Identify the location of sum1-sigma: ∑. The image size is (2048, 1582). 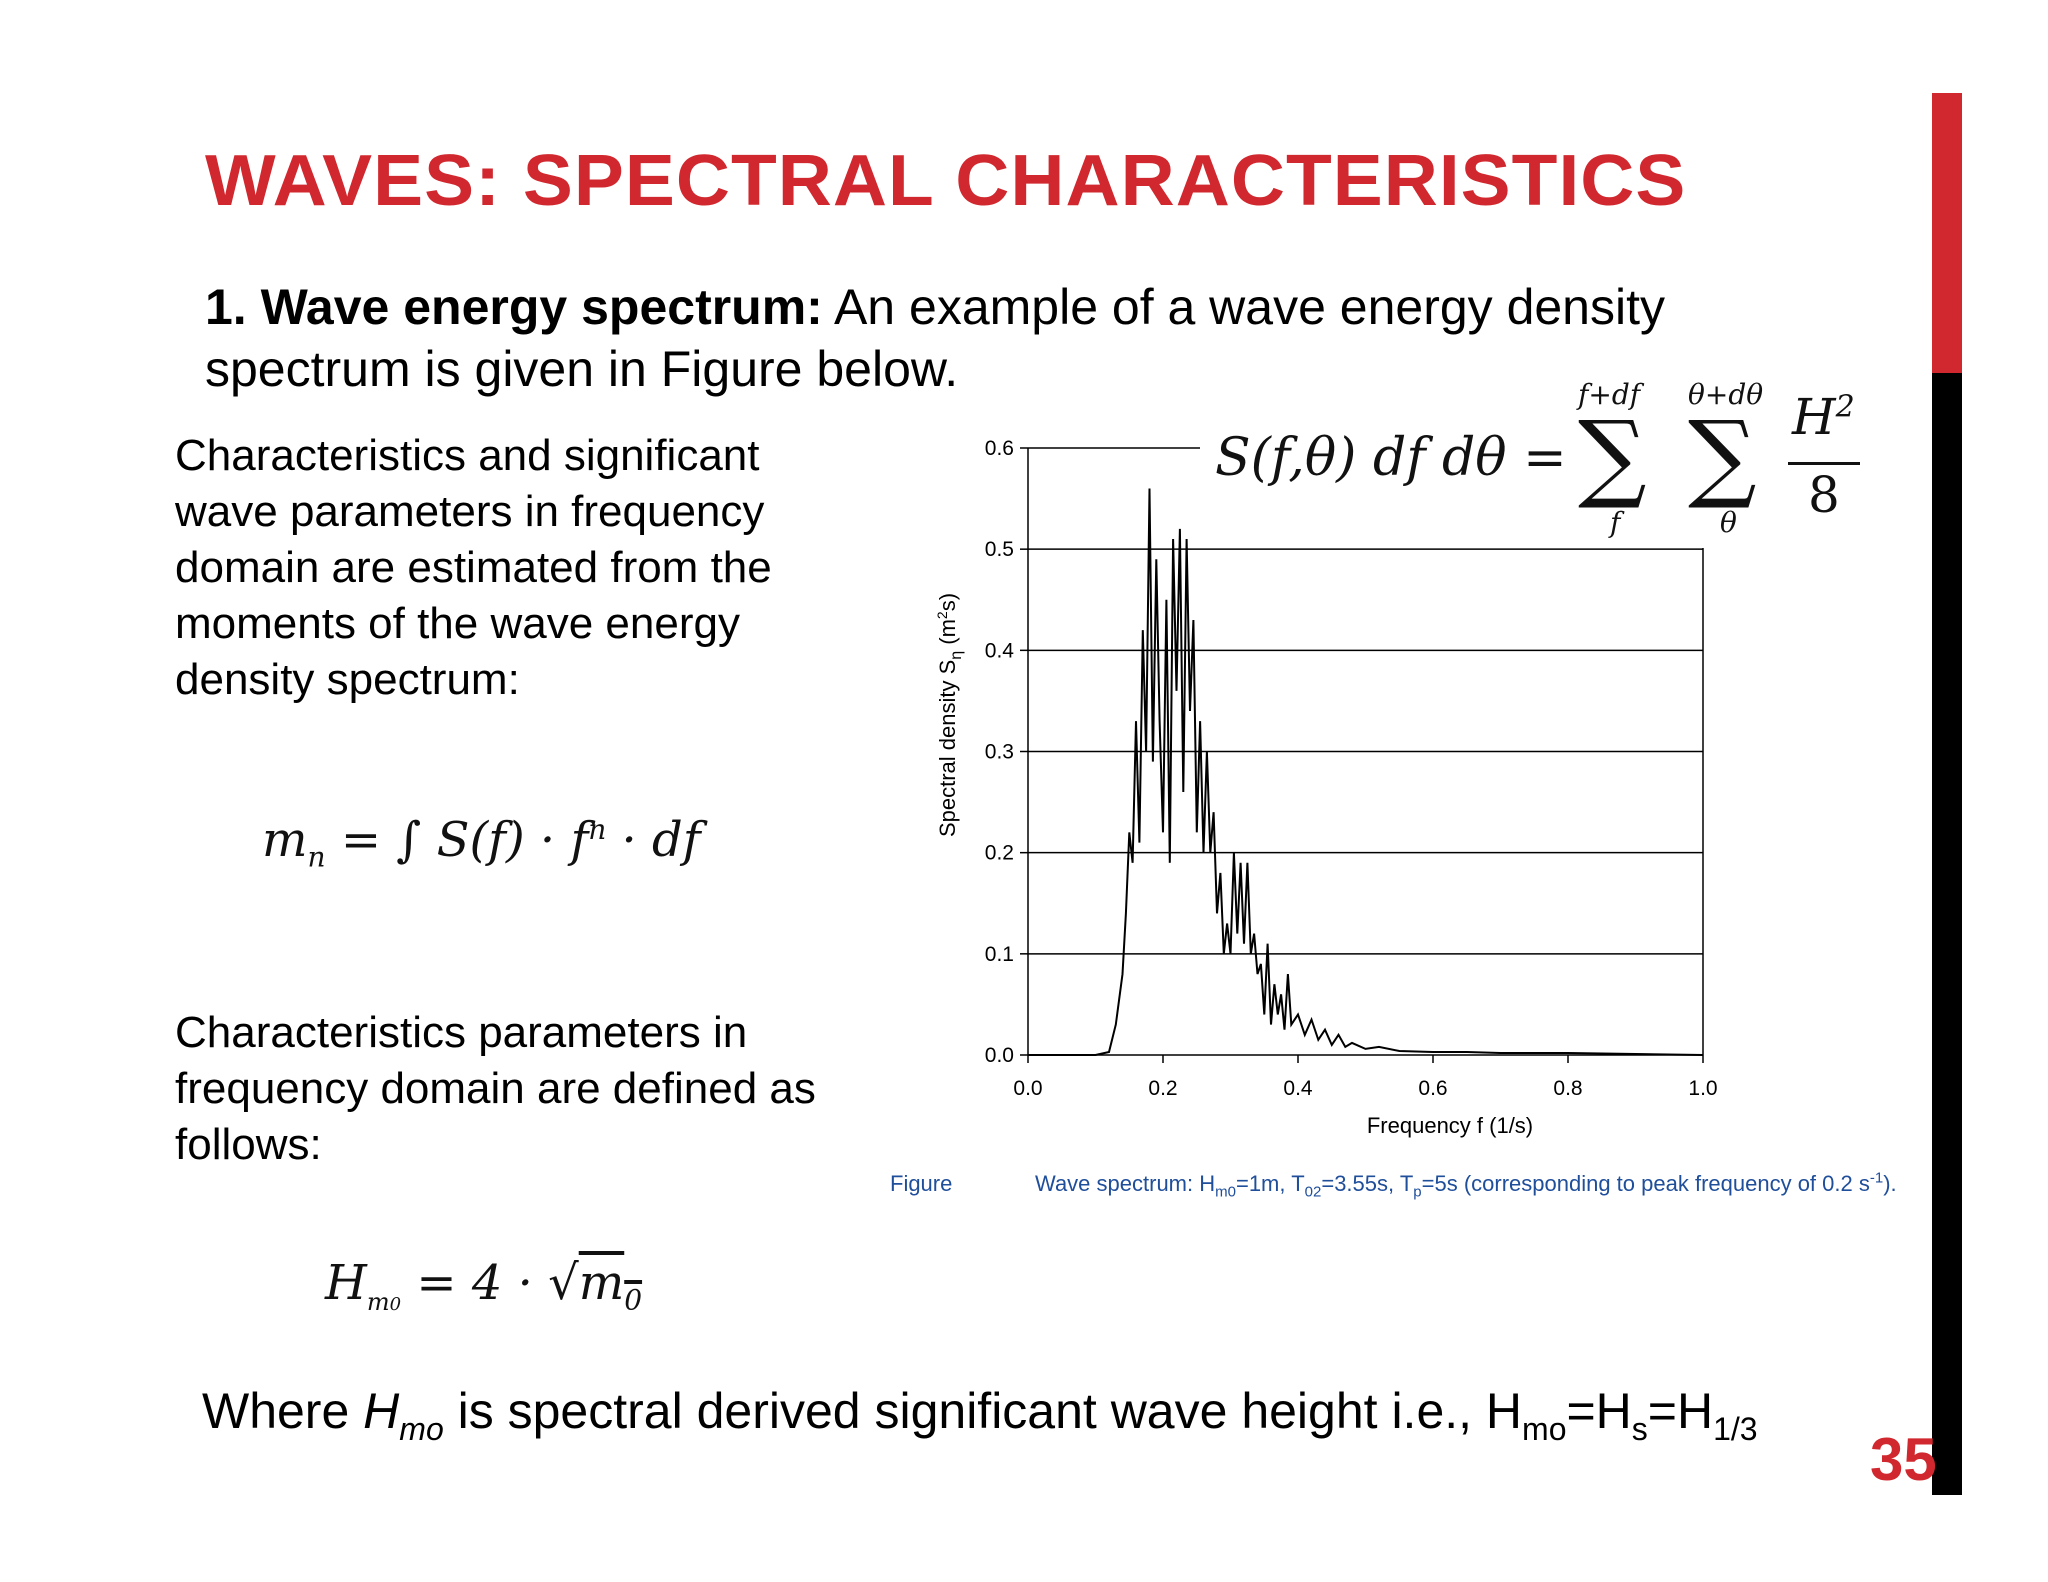
(1612, 456).